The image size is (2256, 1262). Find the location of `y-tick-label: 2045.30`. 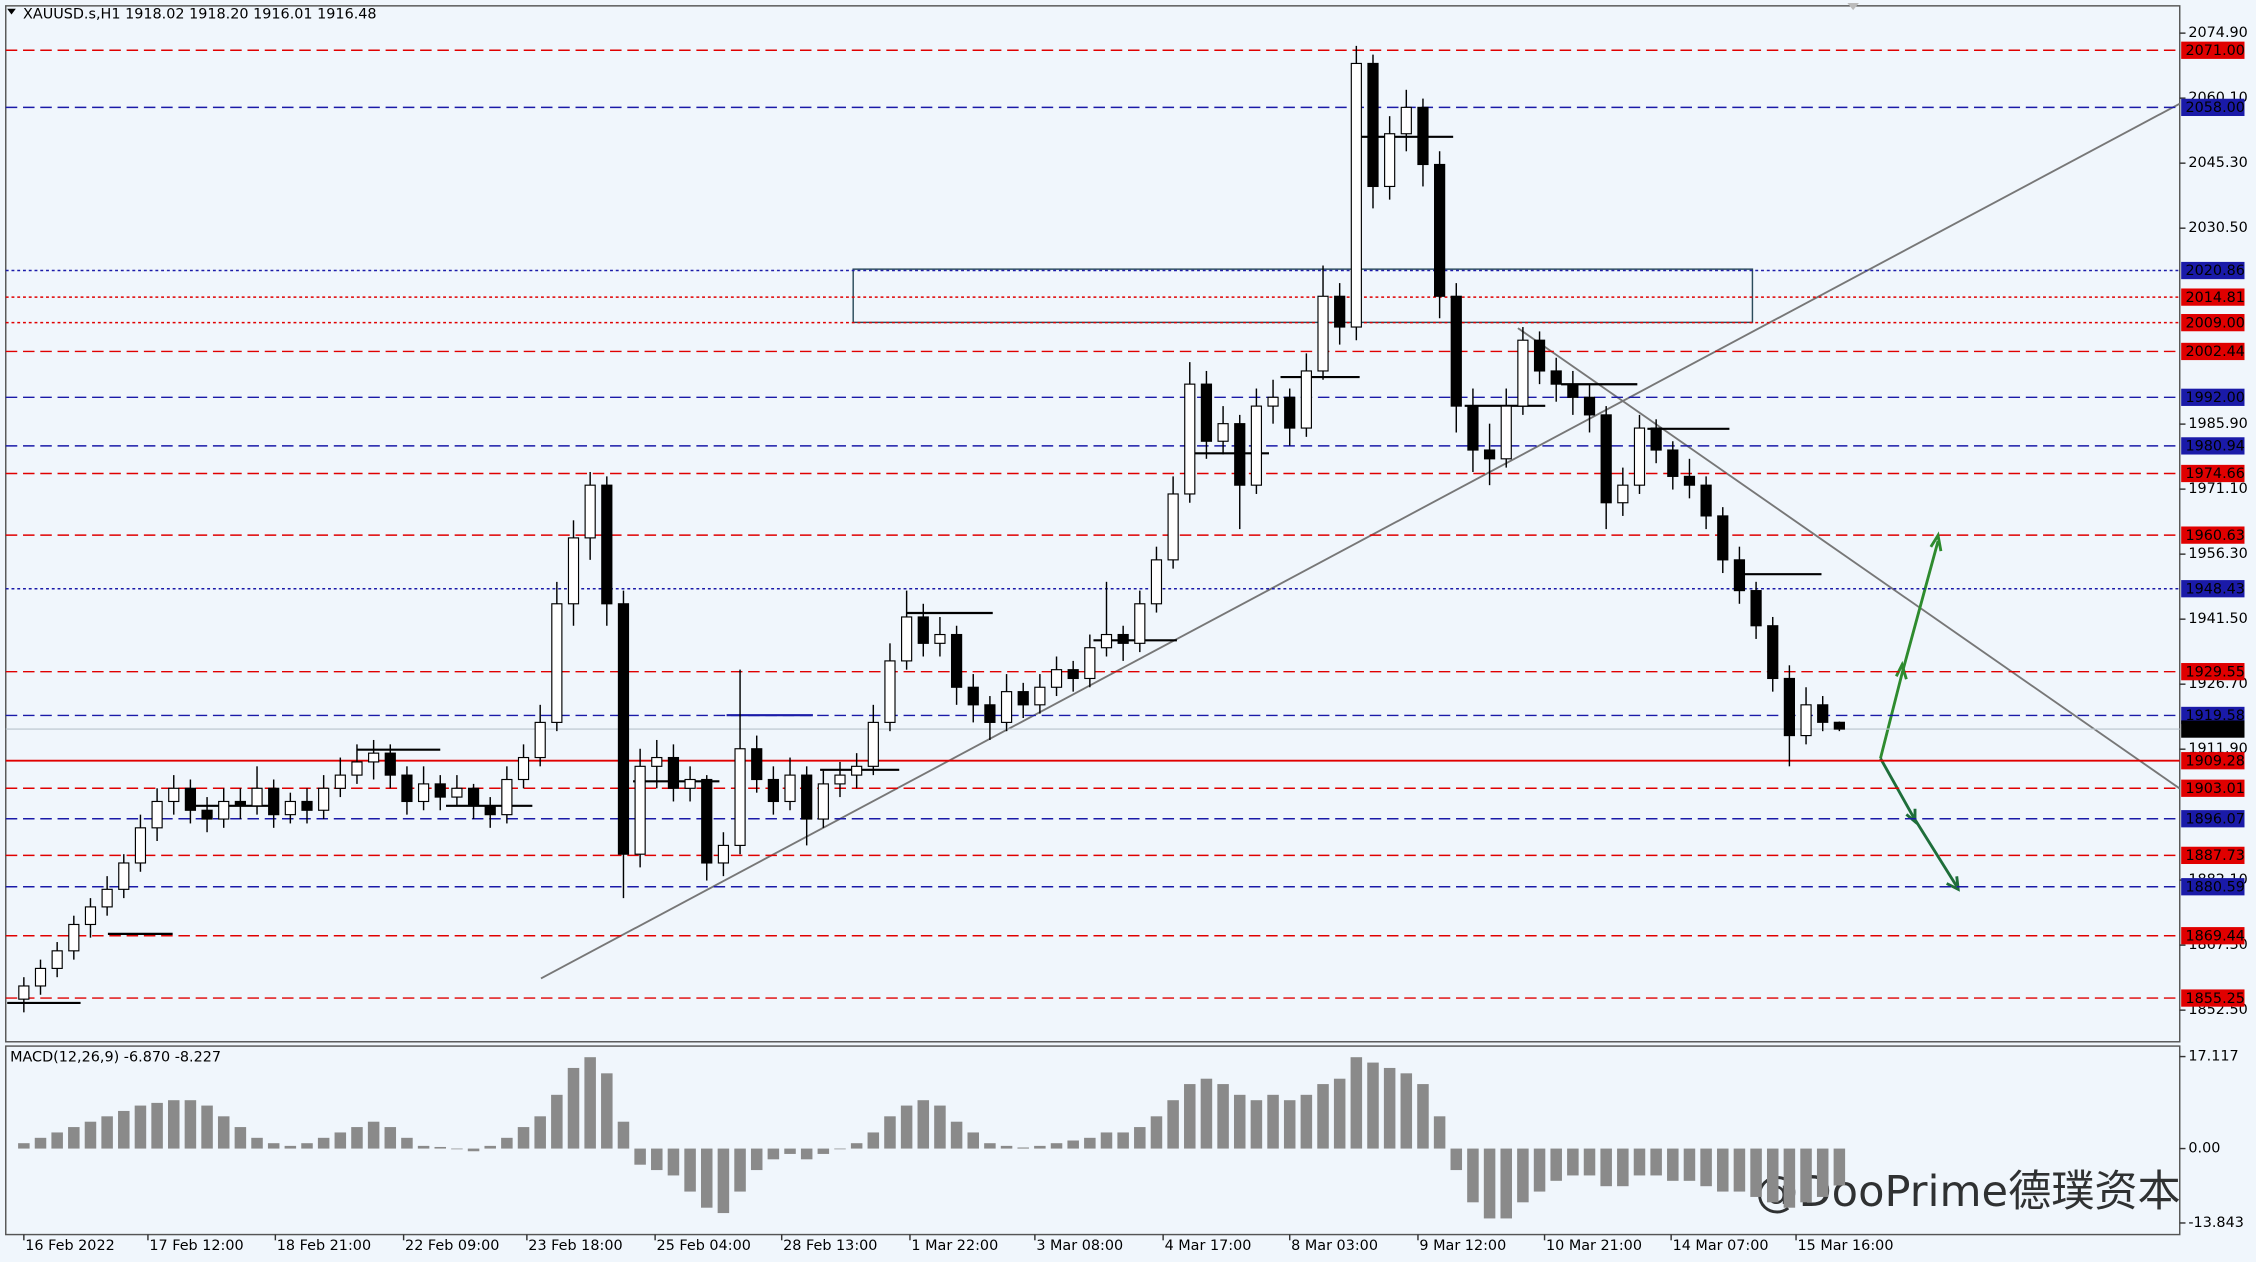

y-tick-label: 2045.30 is located at coordinates (2217, 163).